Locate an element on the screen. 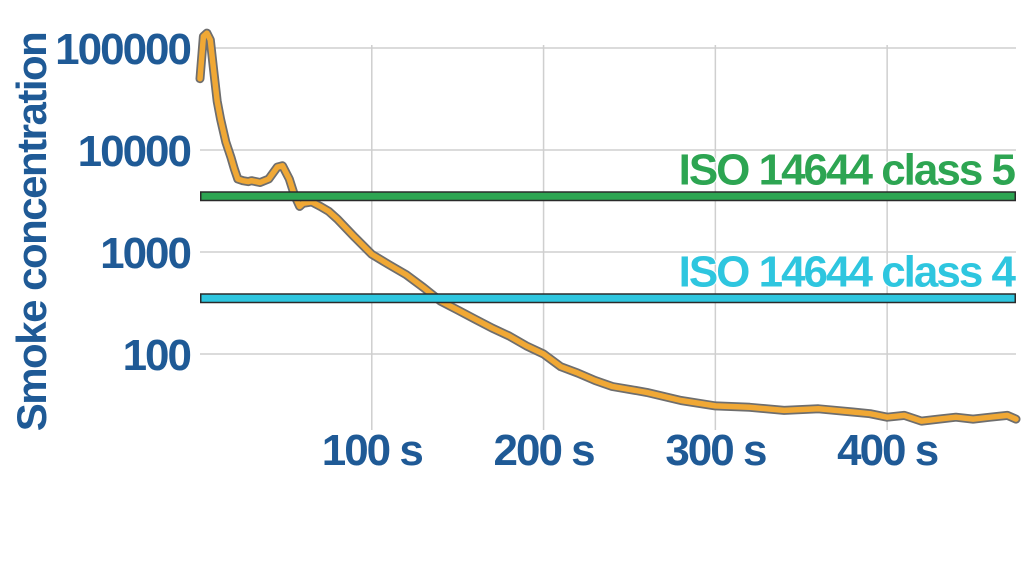 This screenshot has width=1024, height=585. reference-line-label: ISO 14644 class 4 is located at coordinates (848, 271).